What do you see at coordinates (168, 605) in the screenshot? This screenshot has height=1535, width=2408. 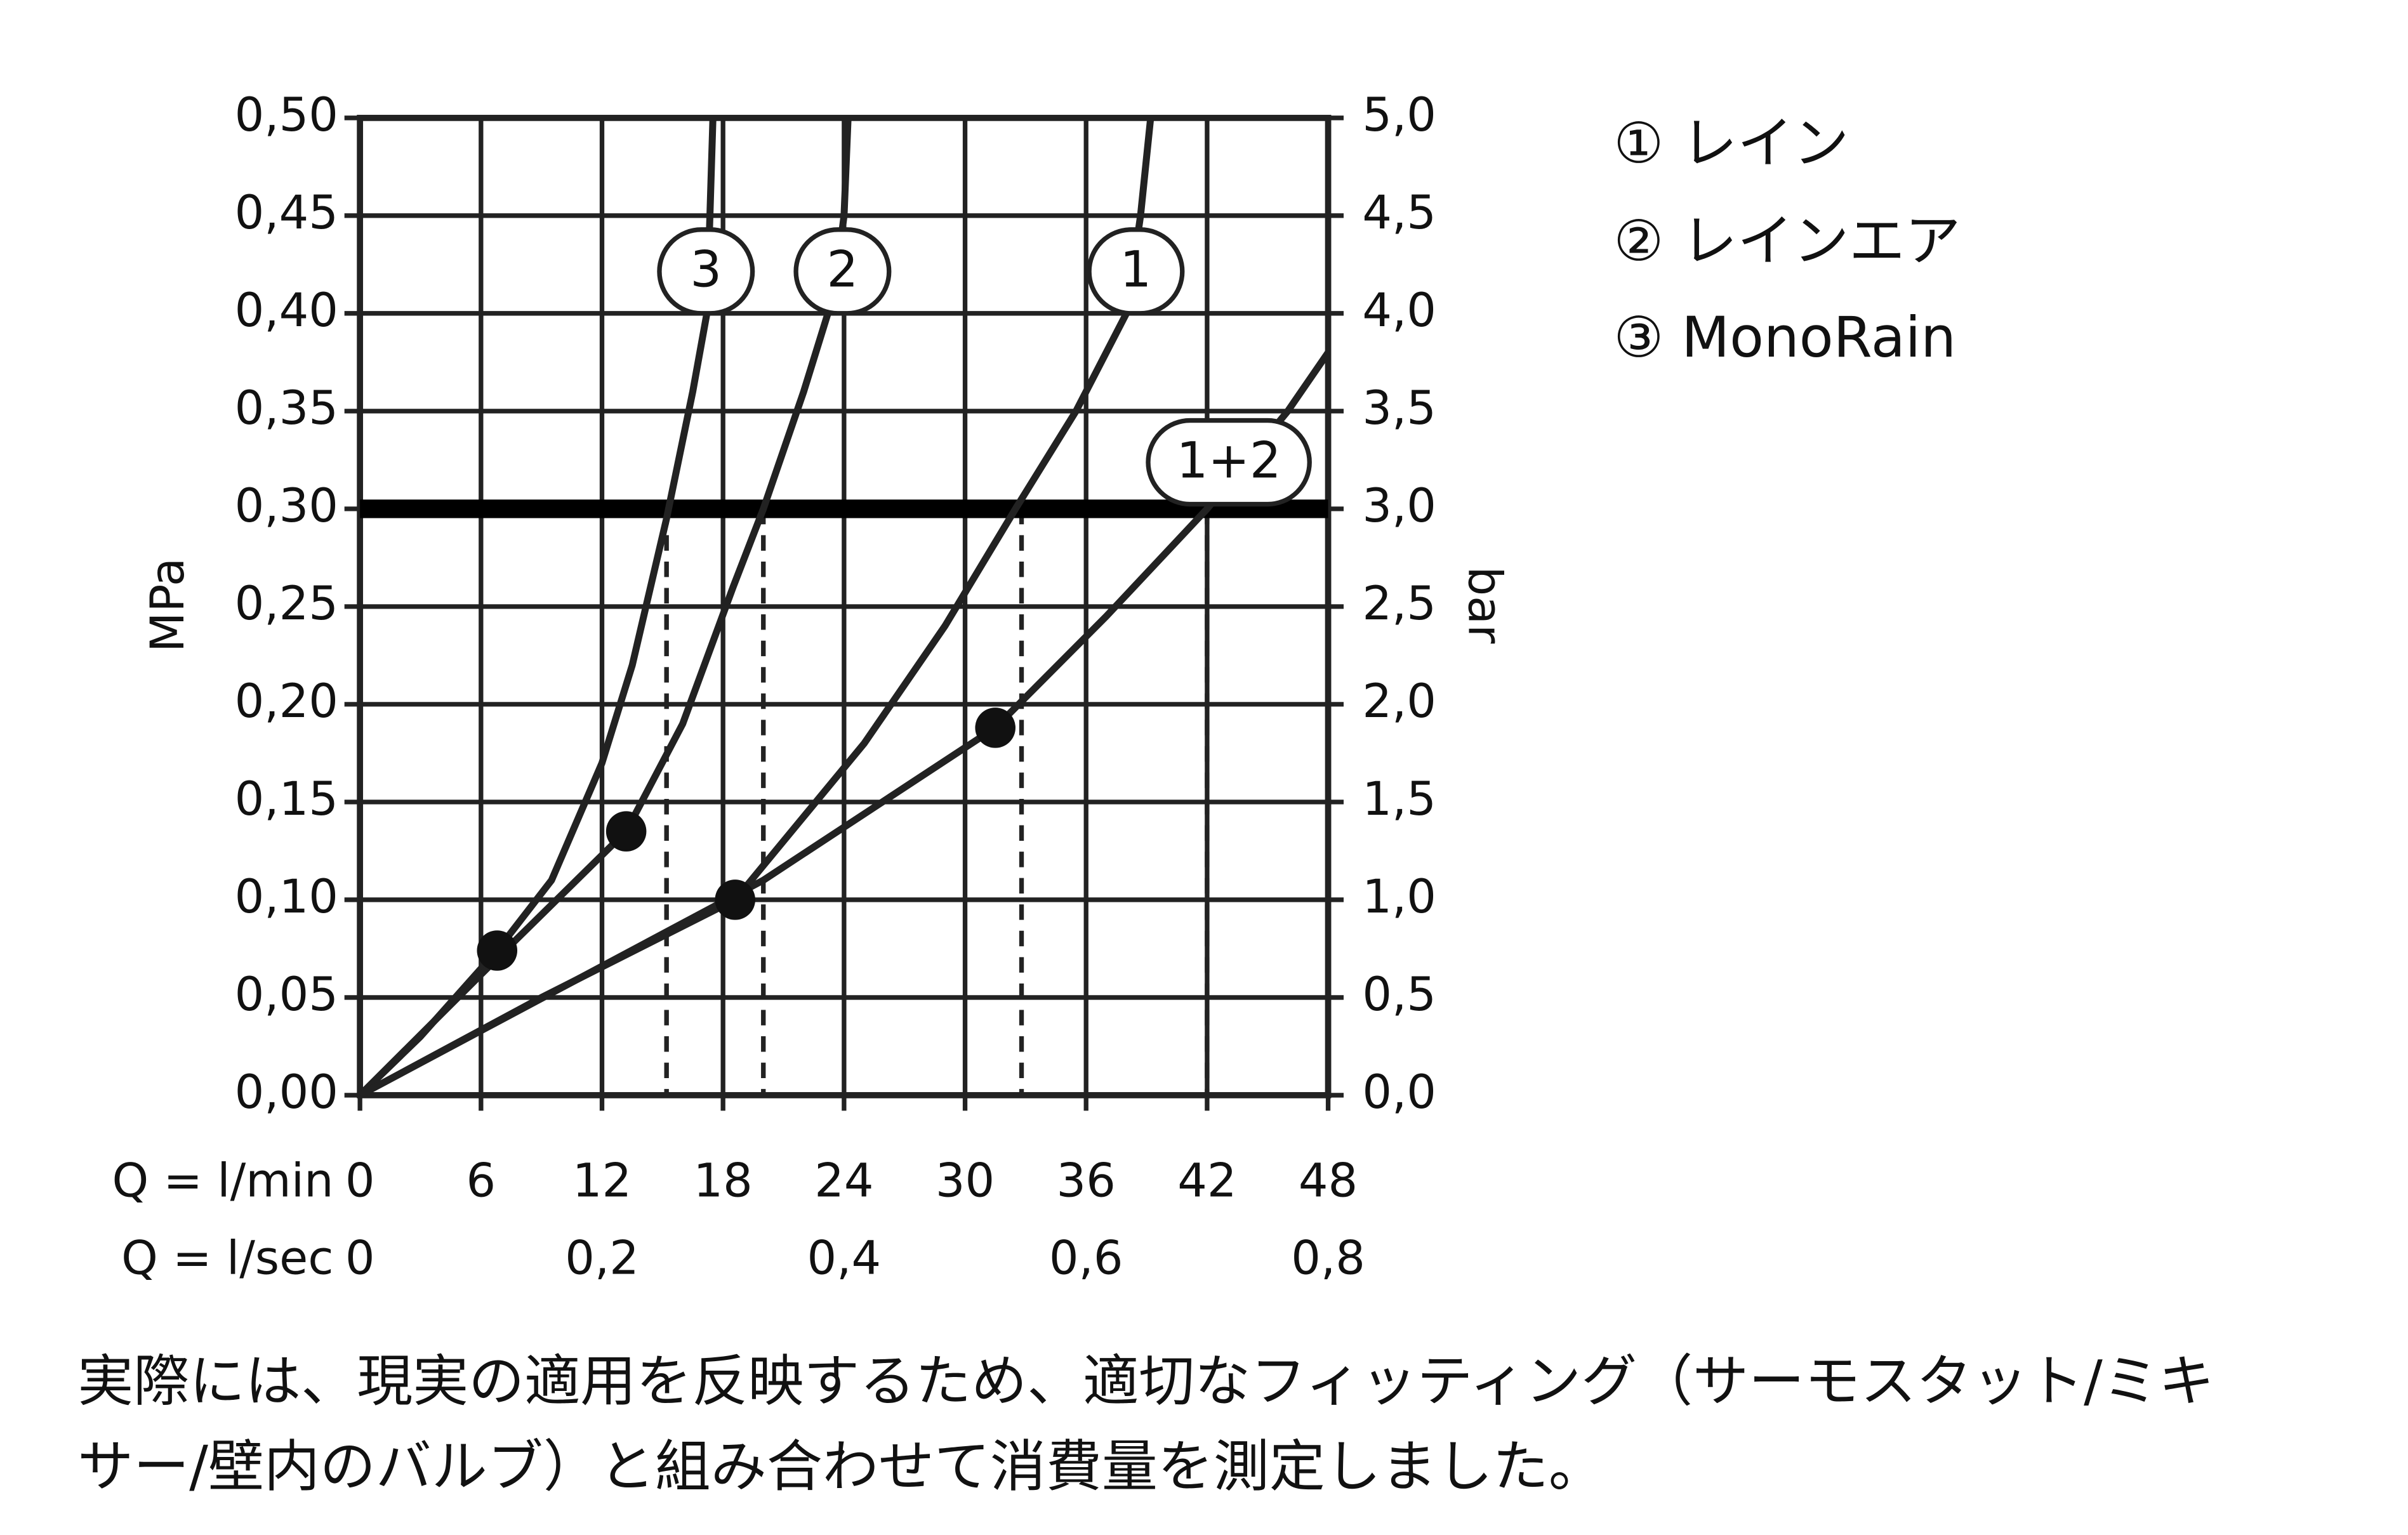 I see `y-axis-label: MPa` at bounding box center [168, 605].